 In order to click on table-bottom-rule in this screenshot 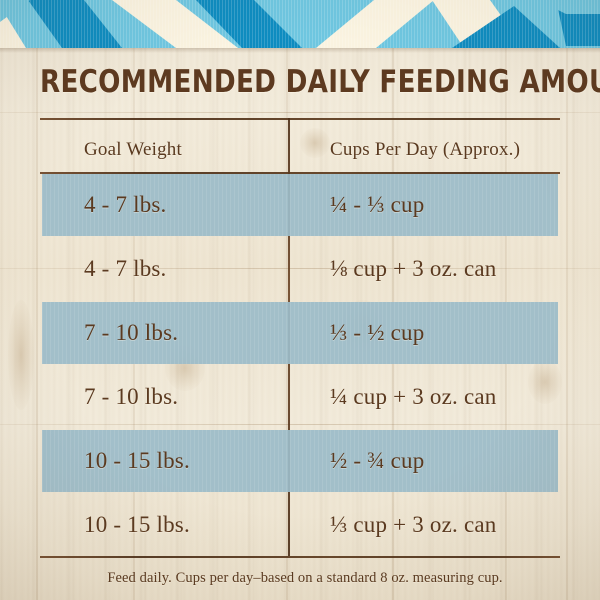, I will do `click(300, 557)`.